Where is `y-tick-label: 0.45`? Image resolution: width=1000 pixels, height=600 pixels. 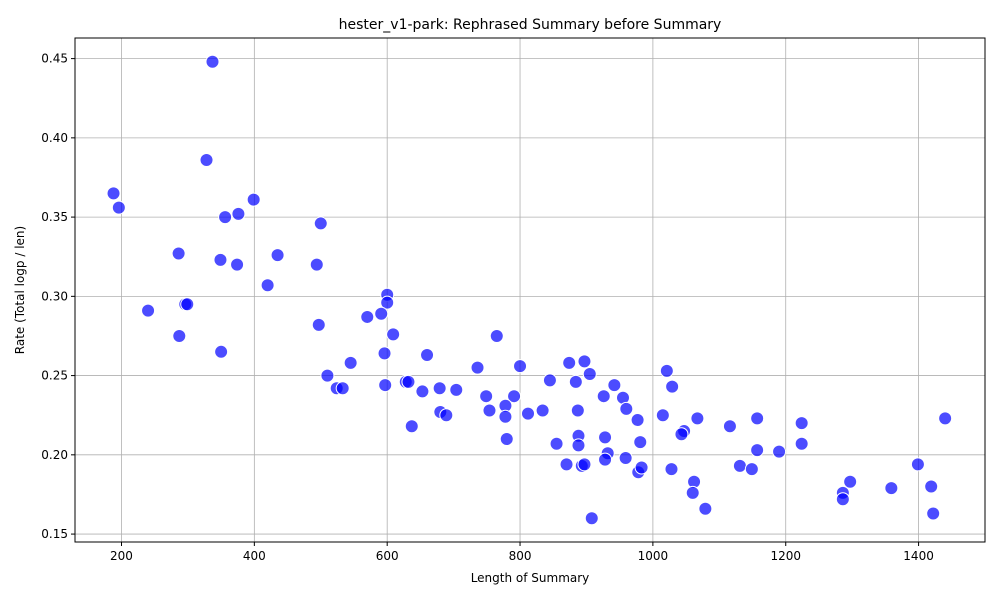
y-tick-label: 0.45 is located at coordinates (54, 59).